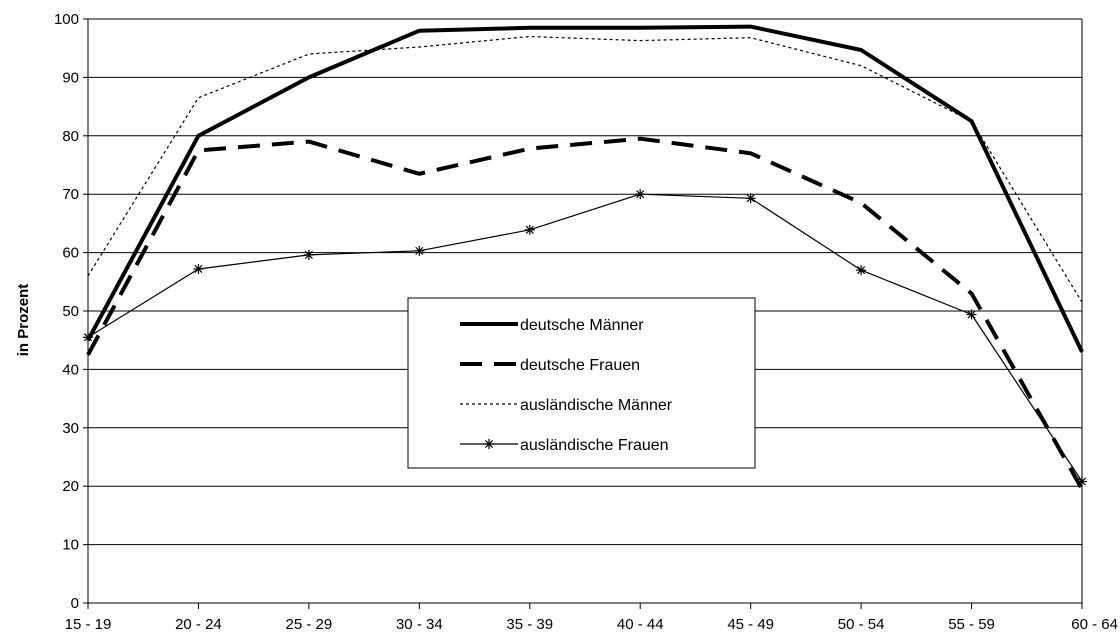 The width and height of the screenshot is (1120, 639). Describe the element at coordinates (88, 624) in the screenshot. I see `x-tick-label: 15 - 19` at that location.